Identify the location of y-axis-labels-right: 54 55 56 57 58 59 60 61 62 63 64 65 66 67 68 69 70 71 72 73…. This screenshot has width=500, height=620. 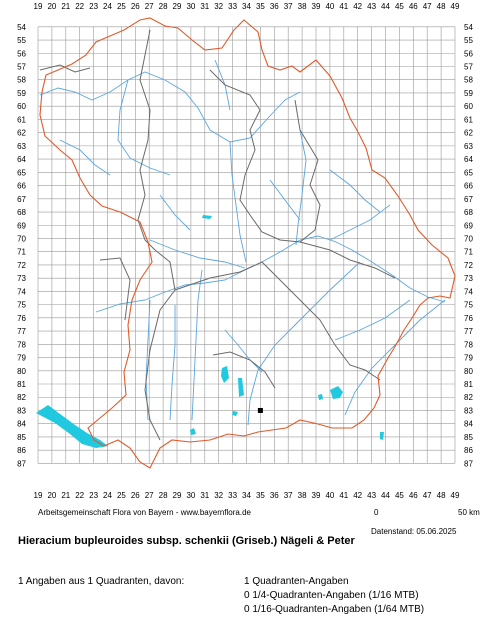
(468, 246).